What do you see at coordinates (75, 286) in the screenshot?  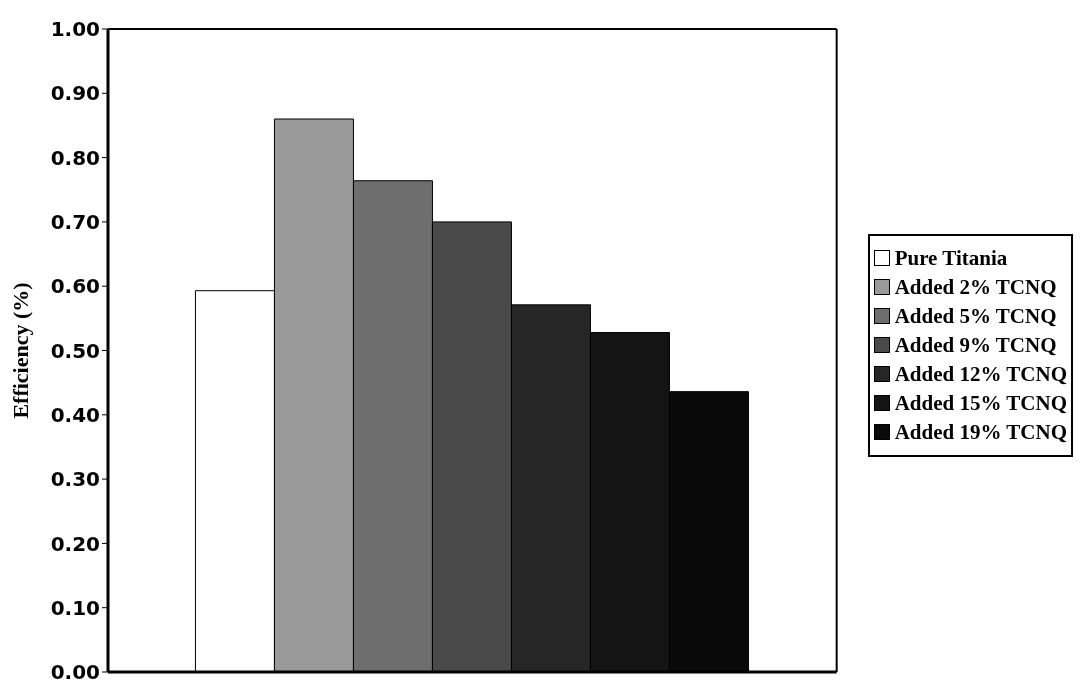 I see `y-tick-label: 0.60` at bounding box center [75, 286].